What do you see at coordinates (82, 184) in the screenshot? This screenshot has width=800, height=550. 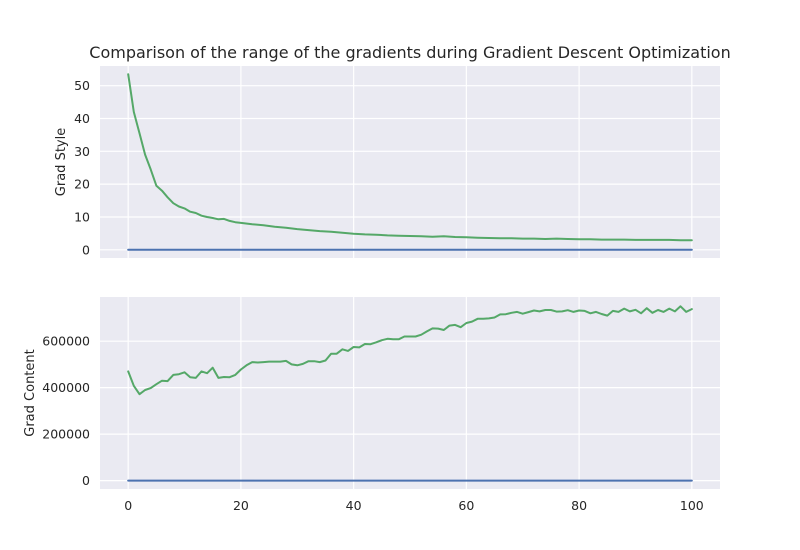 I see `y-tick-label: 20` at bounding box center [82, 184].